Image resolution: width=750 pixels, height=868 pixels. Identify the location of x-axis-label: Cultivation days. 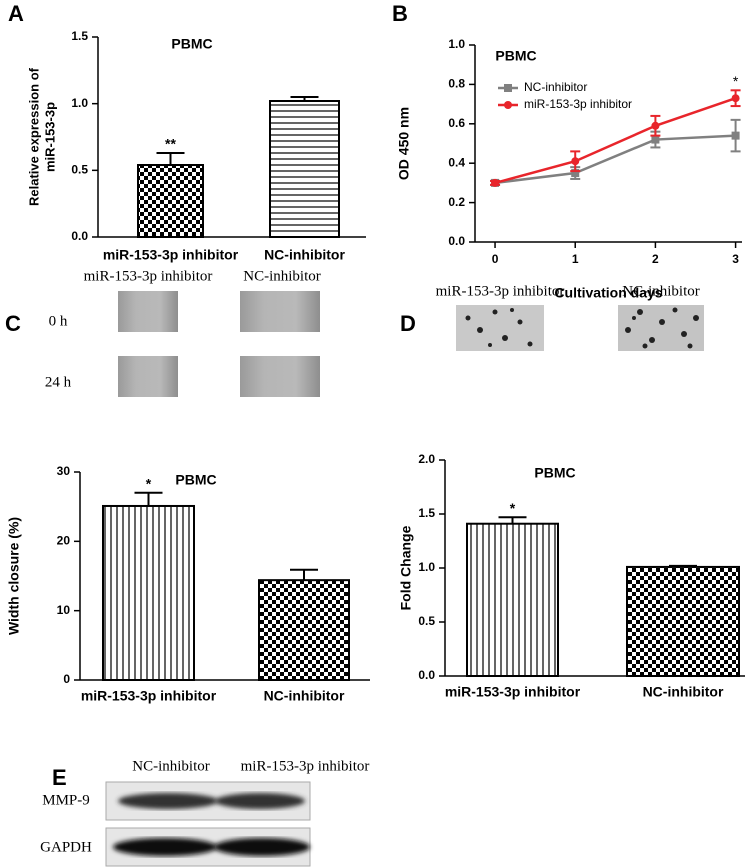
(608, 293).